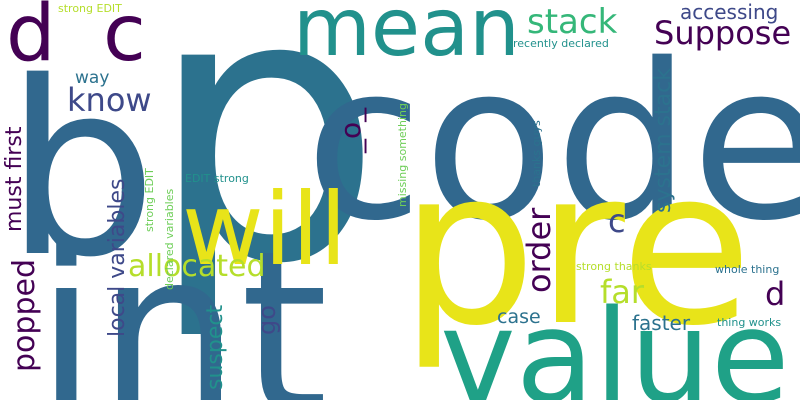 The height and width of the screenshot is (400, 800). Describe the element at coordinates (664, 140) in the screenshot. I see `word-system-stack: system stack` at that location.